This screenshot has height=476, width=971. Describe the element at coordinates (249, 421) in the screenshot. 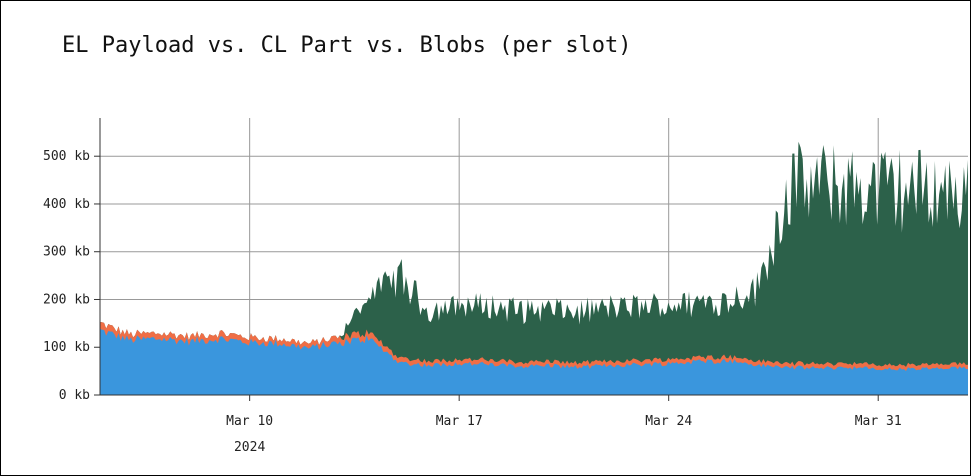

I see `x-tick-label: Mar 10` at that location.